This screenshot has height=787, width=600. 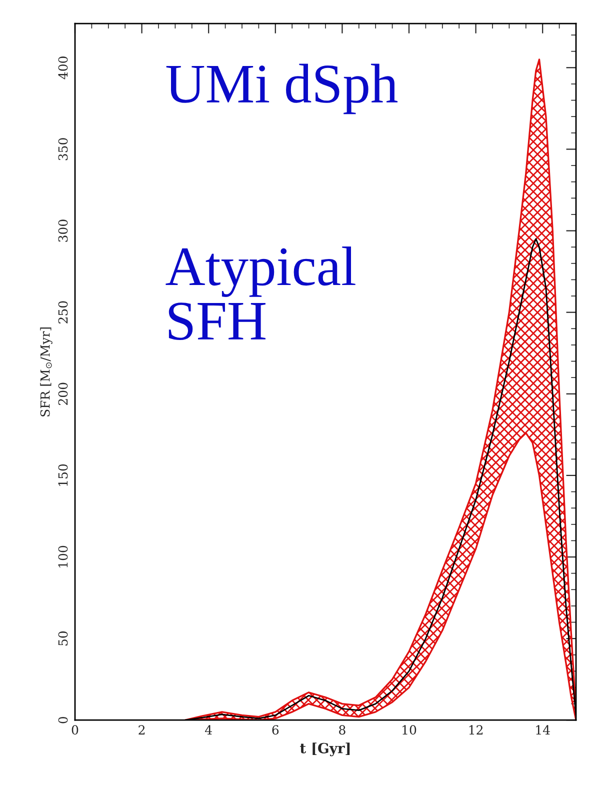 I want to click on y-tick-label: 350, so click(x=63, y=149).